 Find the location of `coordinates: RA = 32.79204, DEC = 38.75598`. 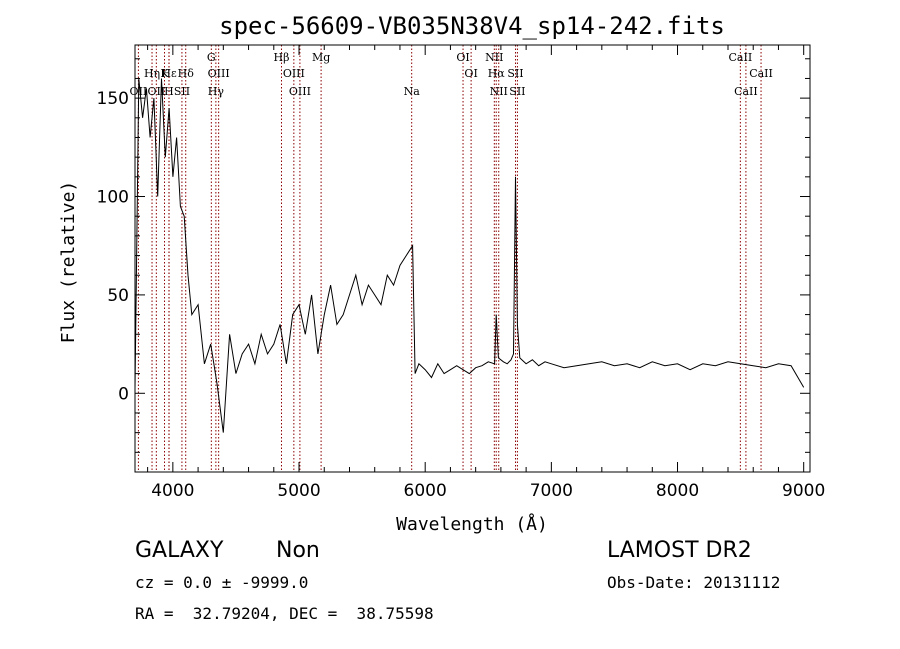

coordinates: RA = 32.79204, DEC = 38.75598 is located at coordinates (284, 613).